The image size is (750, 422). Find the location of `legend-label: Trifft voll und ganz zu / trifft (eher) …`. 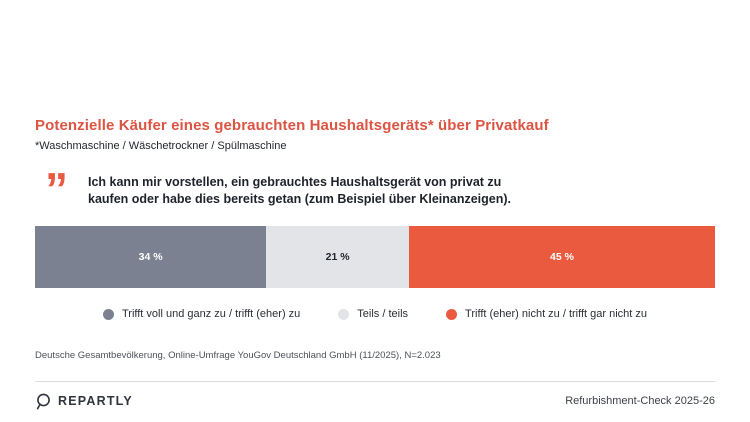

legend-label: Trifft voll und ganz zu / trifft (eher) … is located at coordinates (211, 314).